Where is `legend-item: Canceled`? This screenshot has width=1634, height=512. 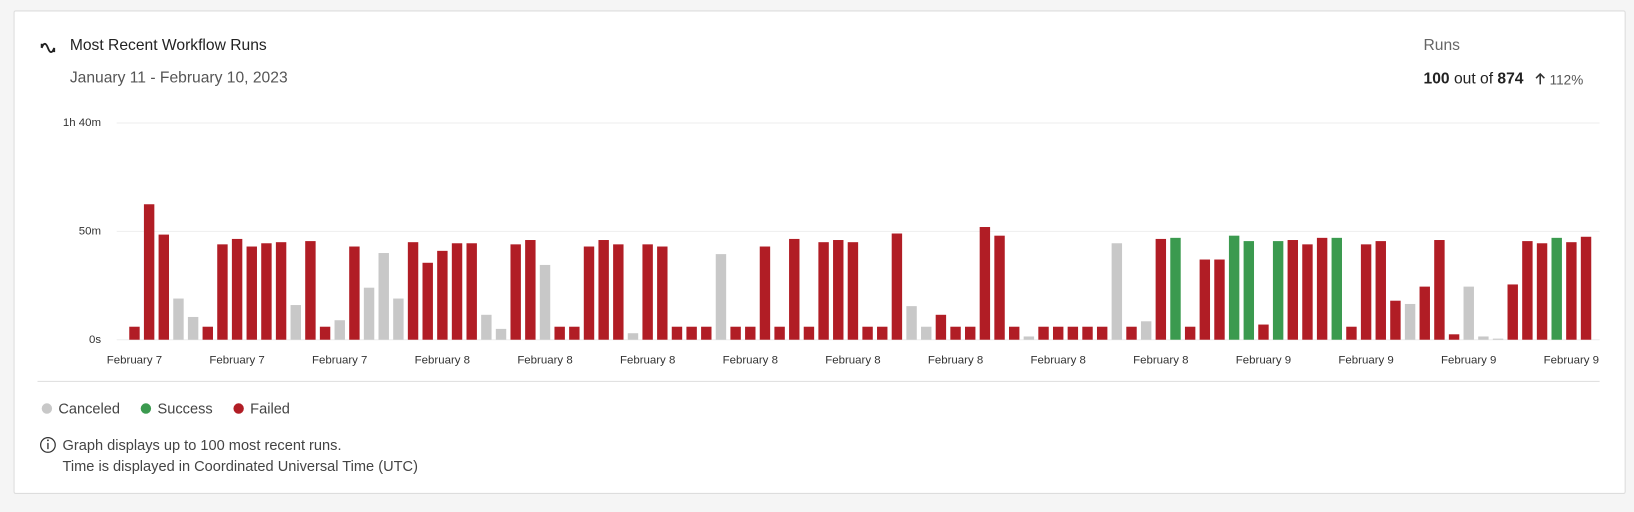 legend-item: Canceled is located at coordinates (81, 408).